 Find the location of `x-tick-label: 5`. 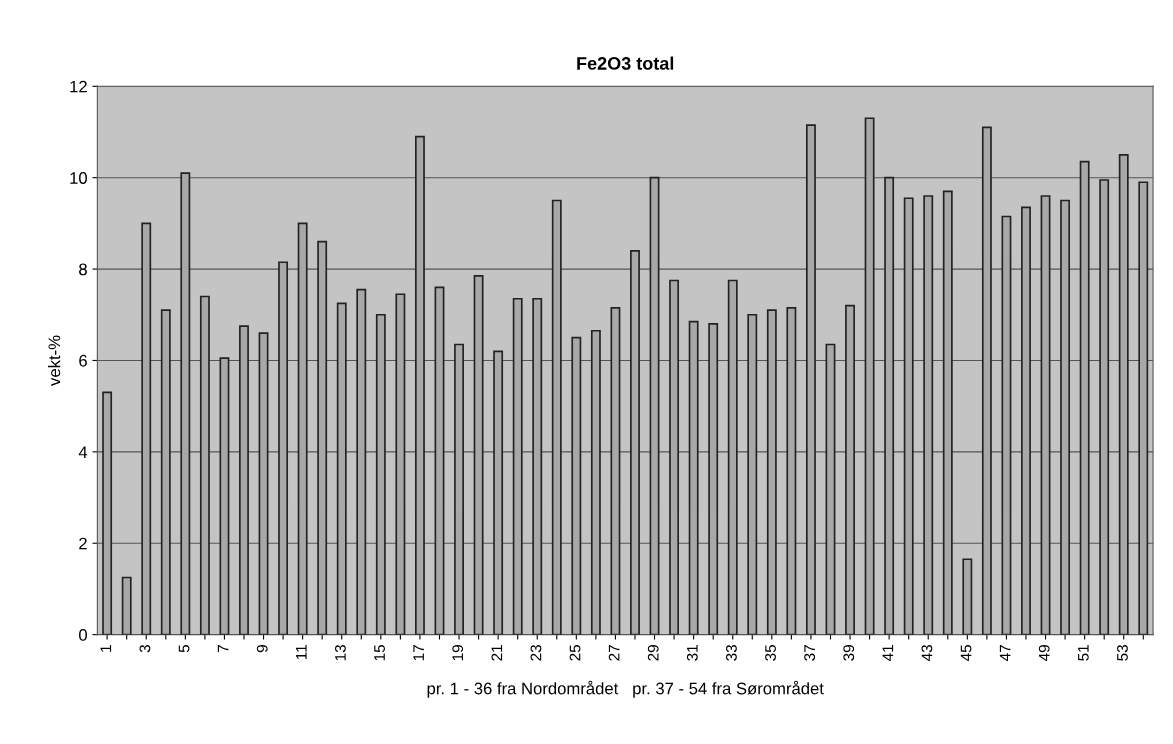

x-tick-label: 5 is located at coordinates (184, 648).